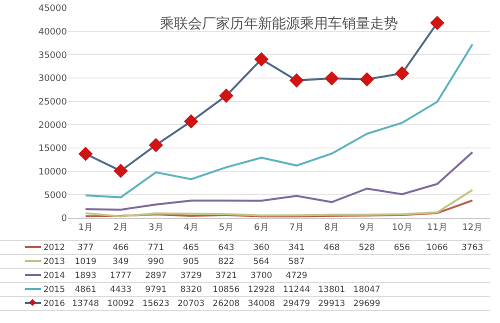 The image size is (500, 323). Describe the element at coordinates (53, 125) in the screenshot. I see `y-tick-label: 20000` at that location.